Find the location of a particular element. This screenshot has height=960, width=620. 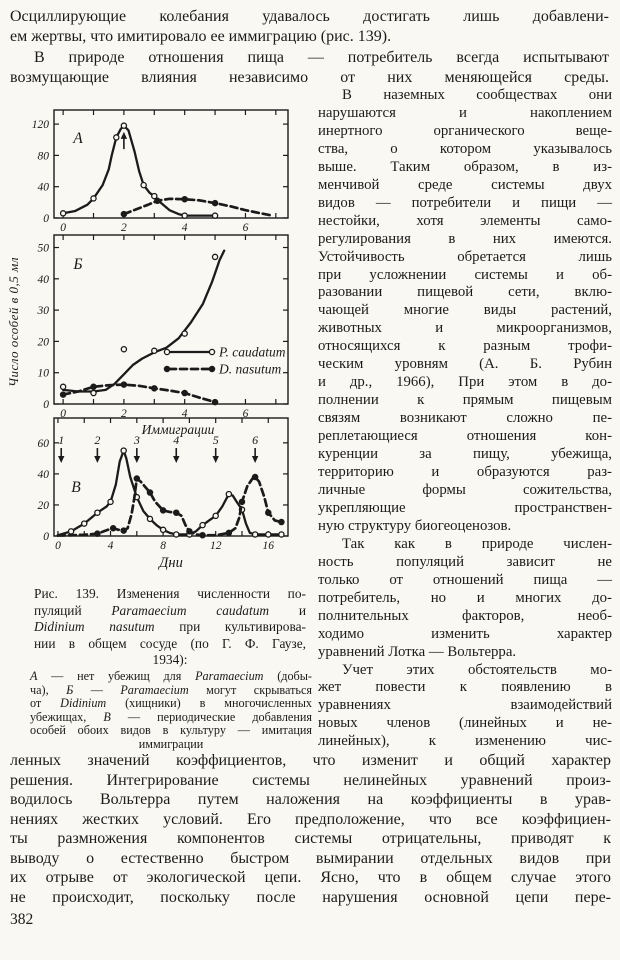

text-line: менчивой среде системы двух is located at coordinates (465, 184).